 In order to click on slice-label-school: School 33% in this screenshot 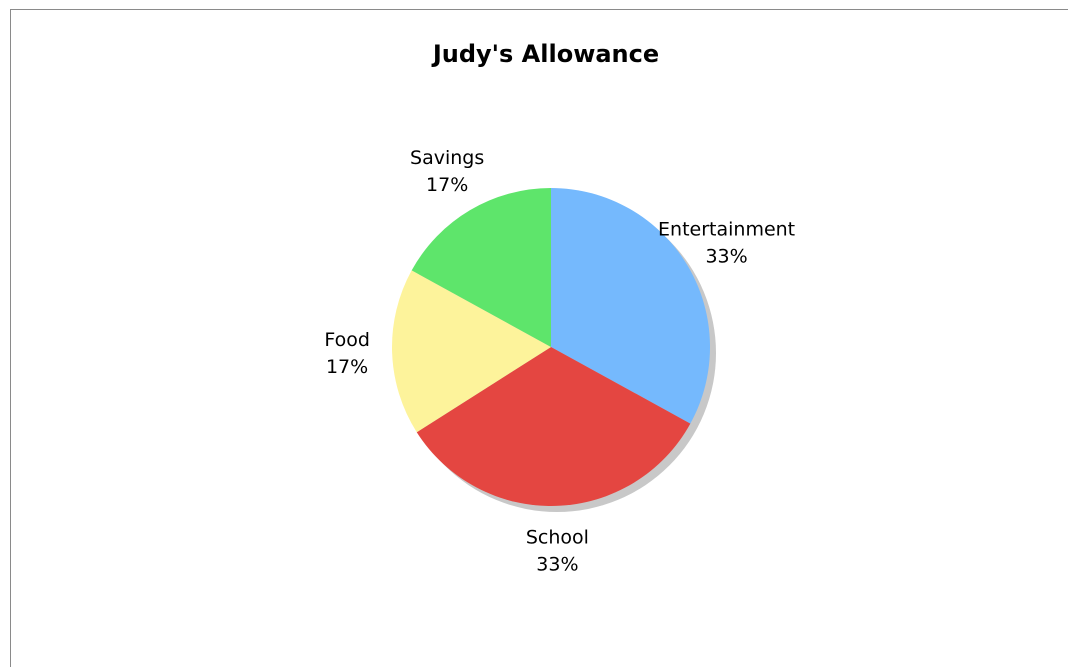, I will do `click(557, 550)`.